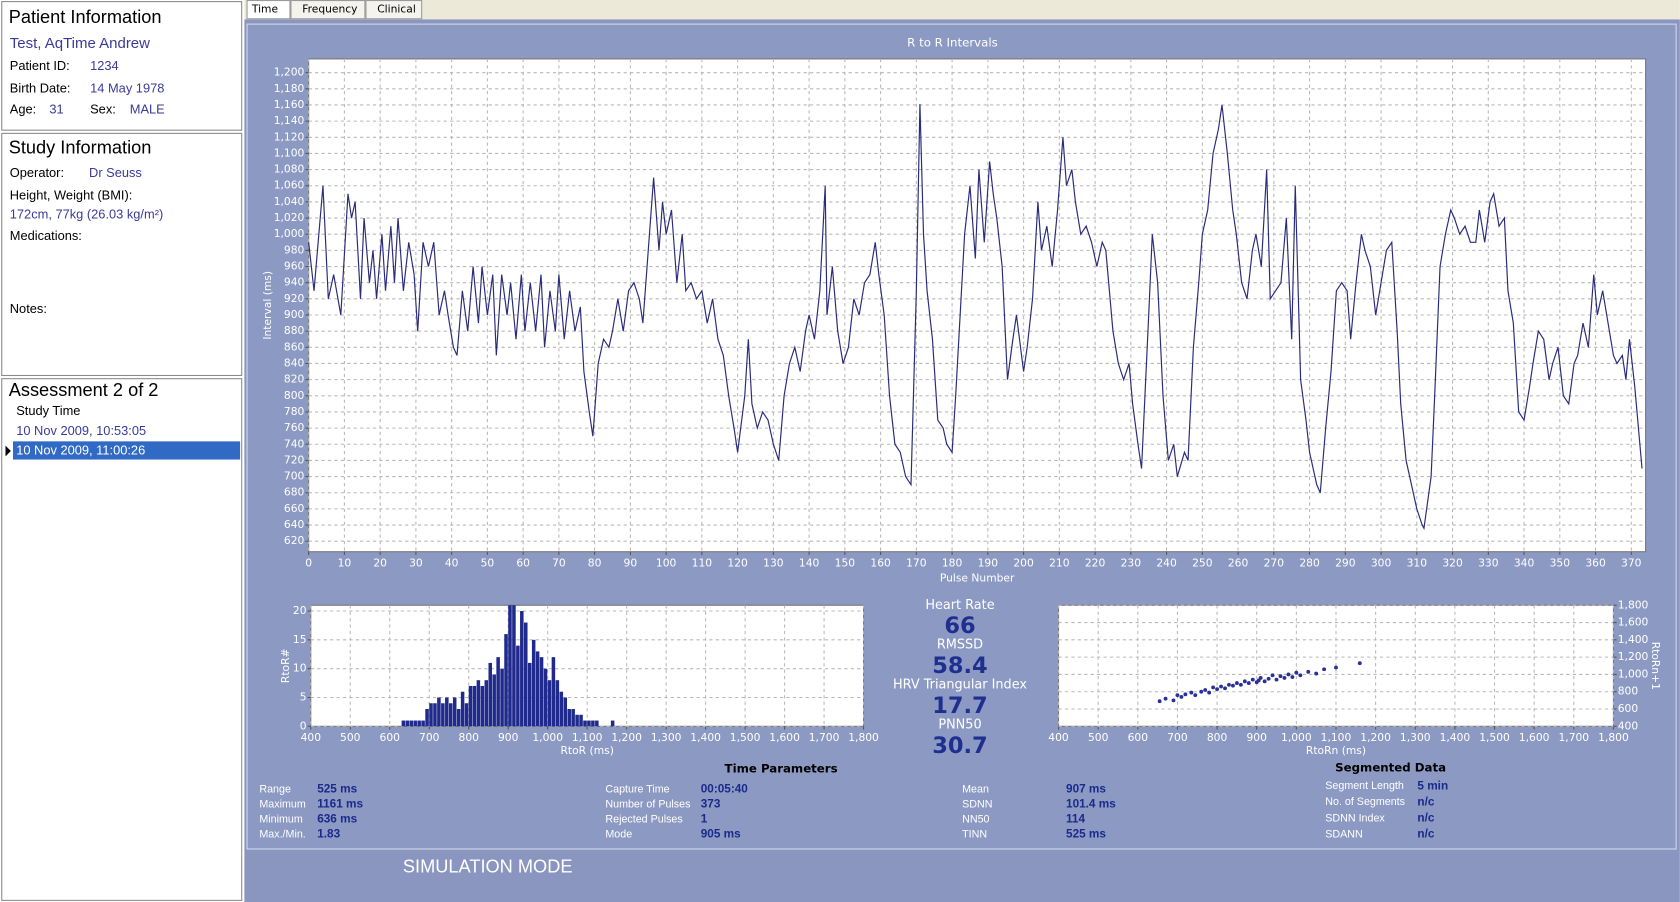 This screenshot has width=1680, height=902. Describe the element at coordinates (289, 152) in the screenshot. I see `y-tick-label: 1,100` at that location.